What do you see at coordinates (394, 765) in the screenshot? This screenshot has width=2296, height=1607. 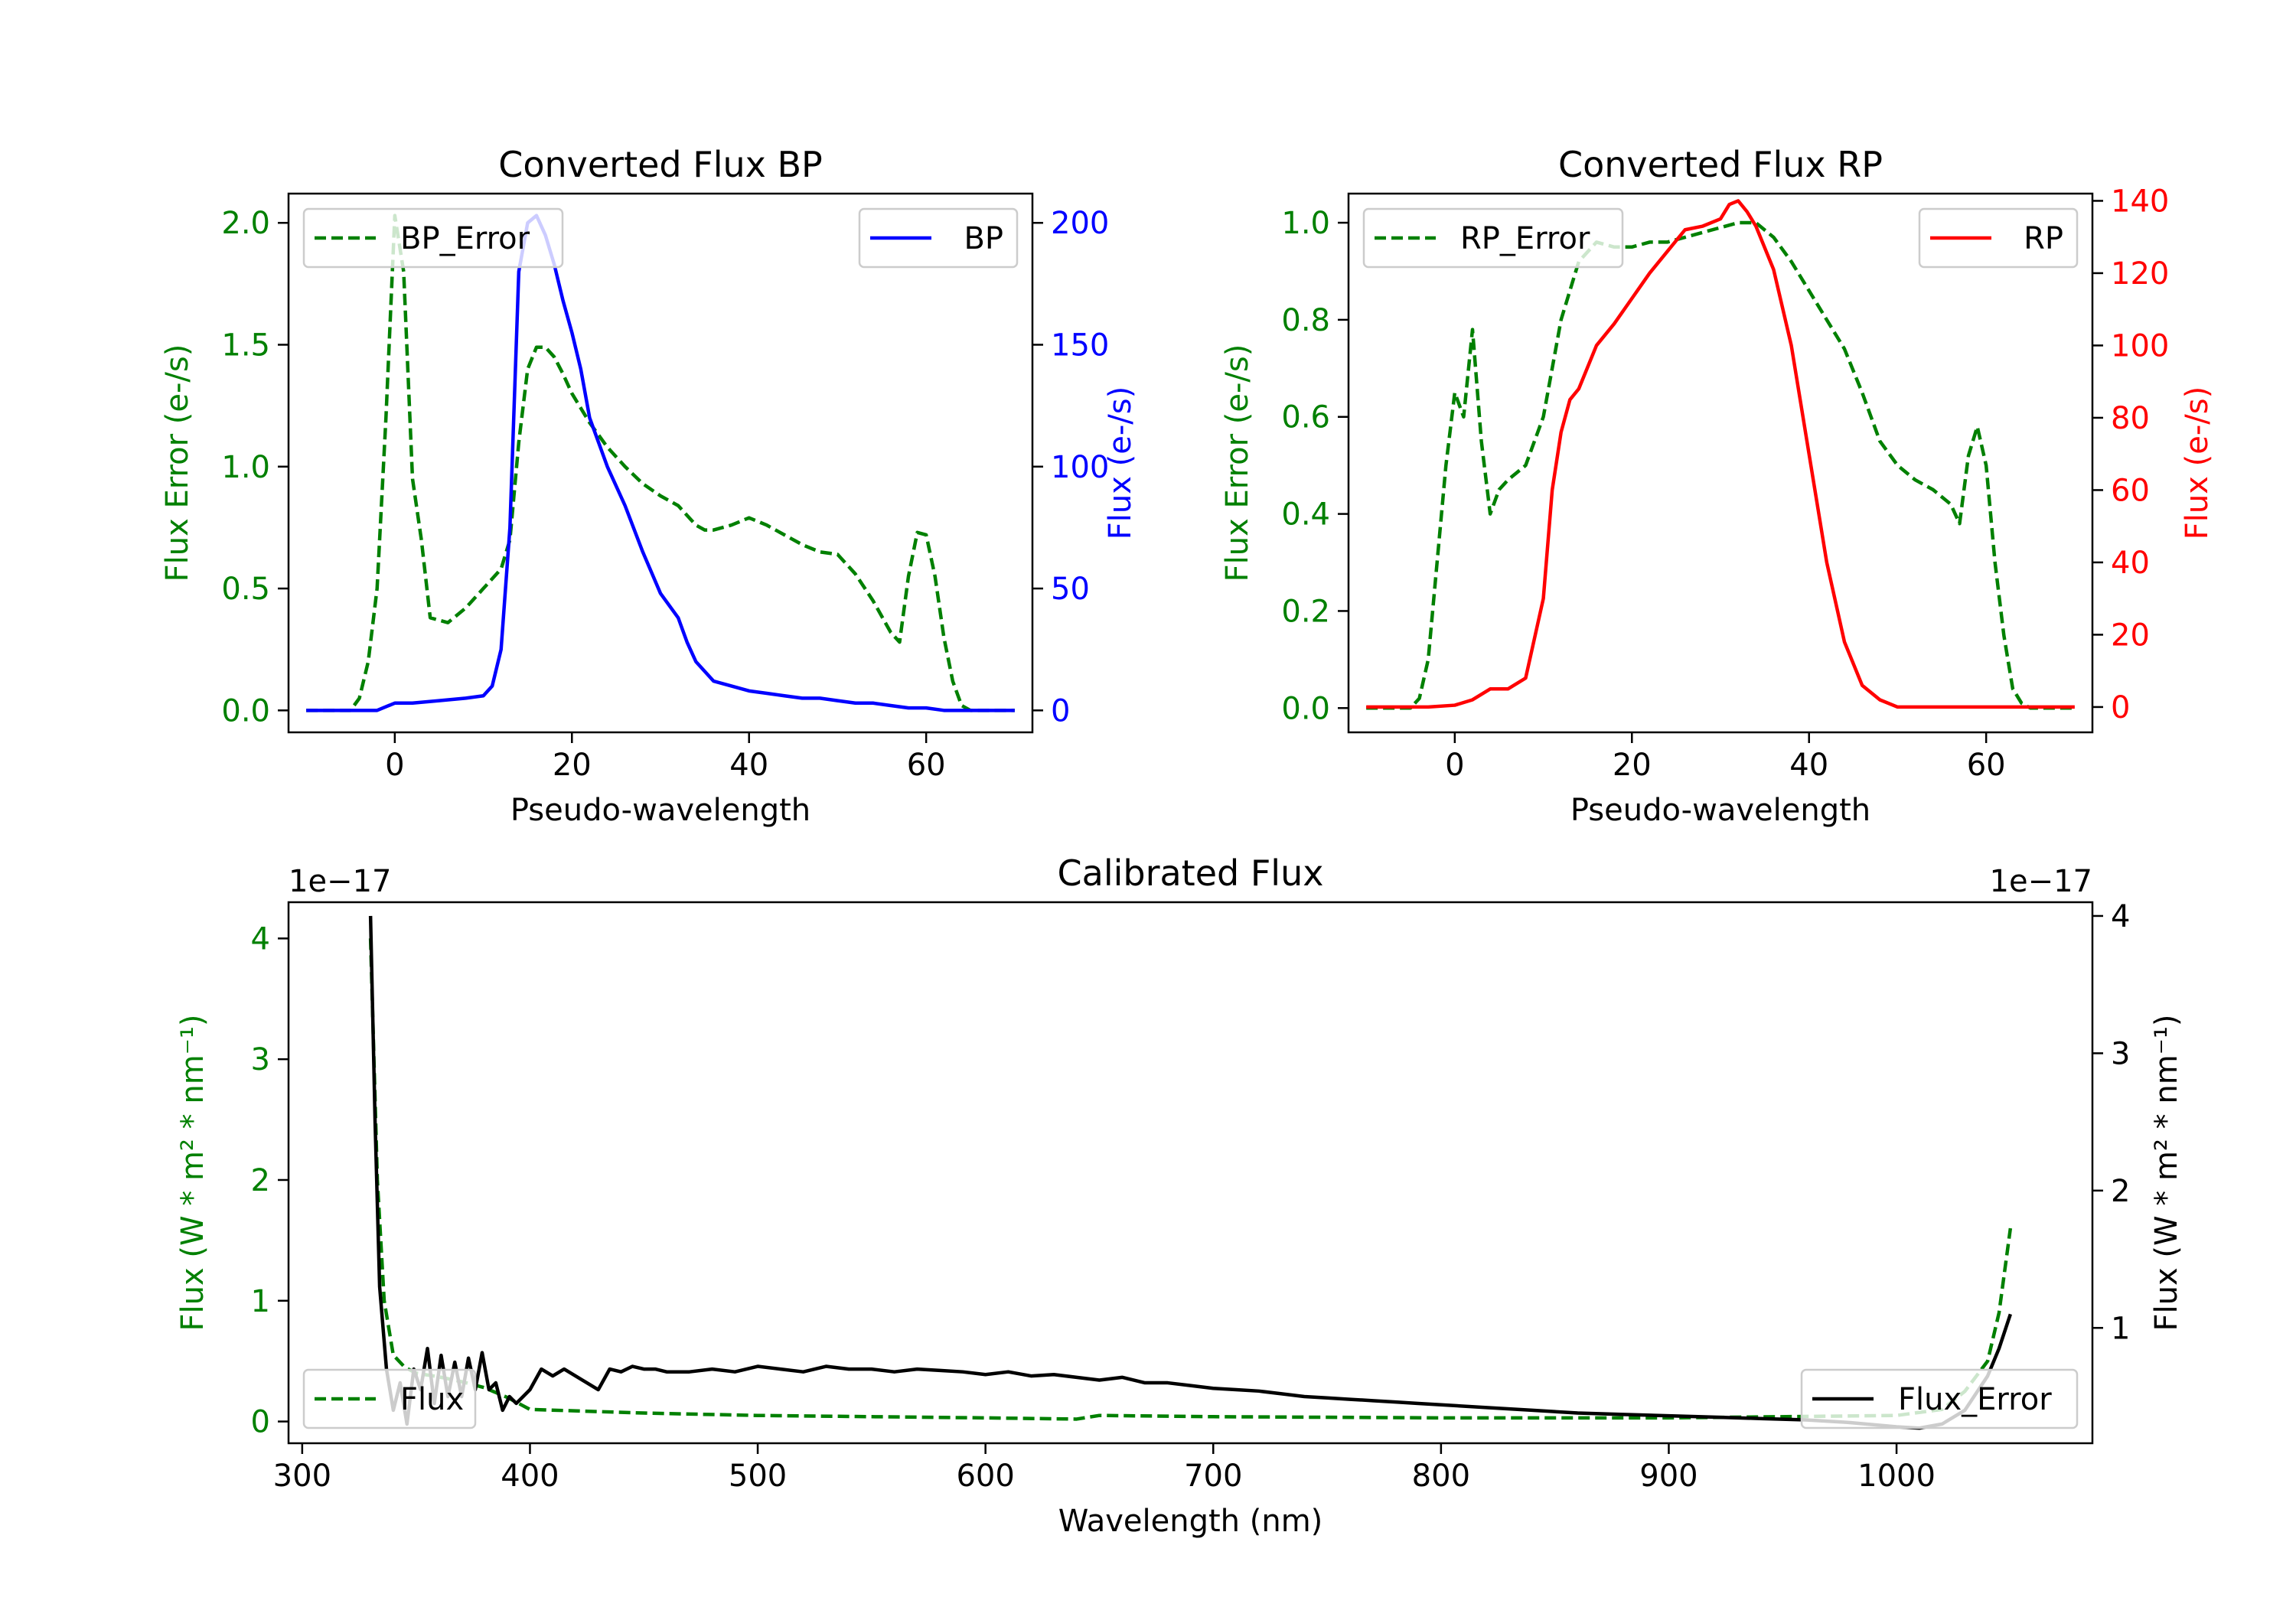 I see `bp-x-tick-label: 0` at bounding box center [394, 765].